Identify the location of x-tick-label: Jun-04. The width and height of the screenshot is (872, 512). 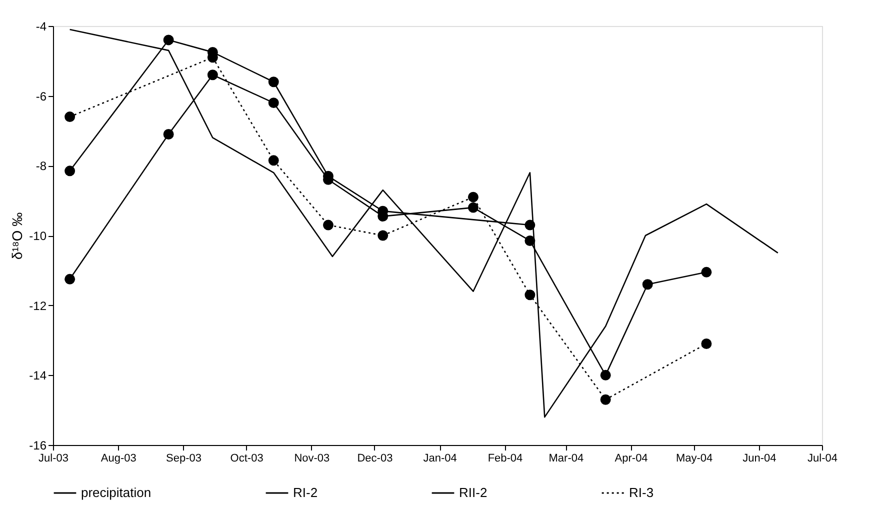
(759, 458).